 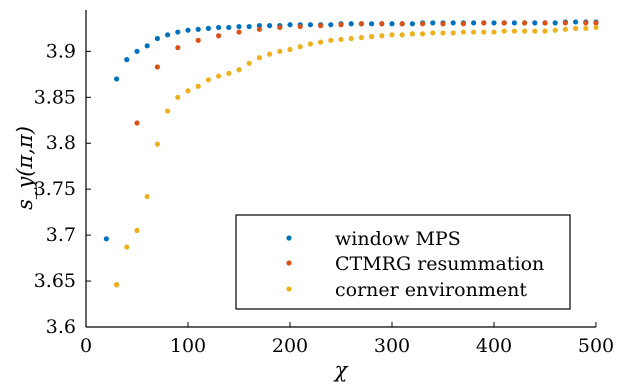 I want to click on legend-marker-ctmrg-resummation, so click(x=289, y=263).